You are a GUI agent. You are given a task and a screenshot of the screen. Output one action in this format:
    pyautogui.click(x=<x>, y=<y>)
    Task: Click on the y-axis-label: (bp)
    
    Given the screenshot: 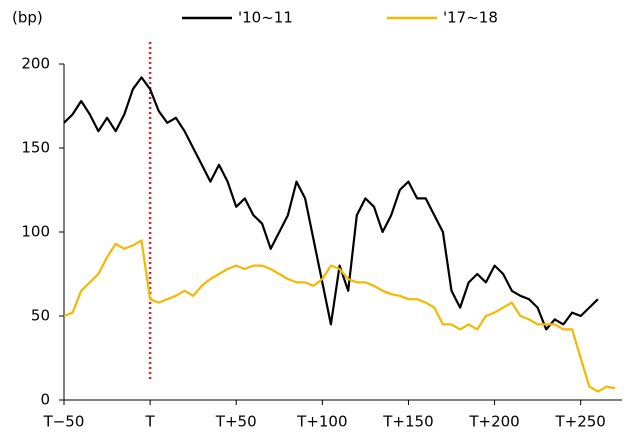 What is the action you would take?
    pyautogui.click(x=27, y=18)
    